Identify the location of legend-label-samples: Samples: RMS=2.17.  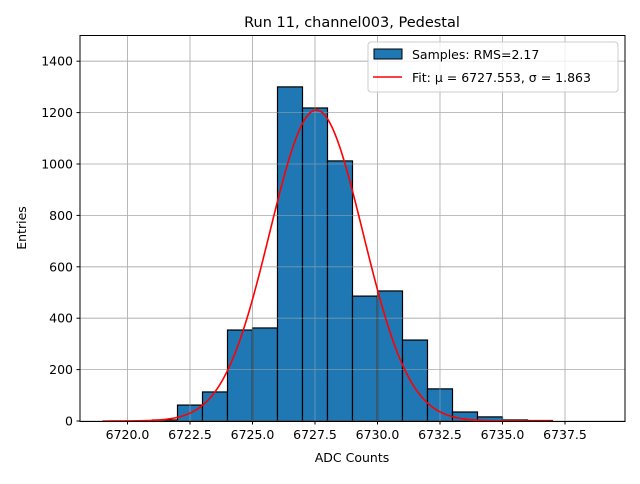
(475, 54).